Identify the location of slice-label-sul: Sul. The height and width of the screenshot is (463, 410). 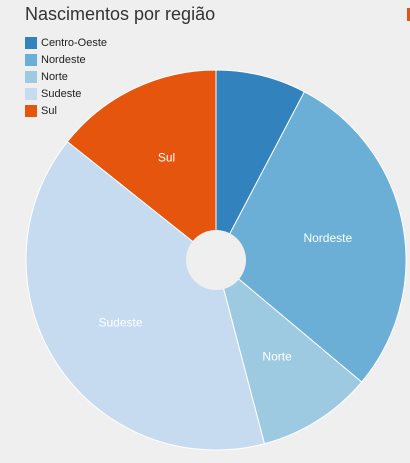
(166, 157).